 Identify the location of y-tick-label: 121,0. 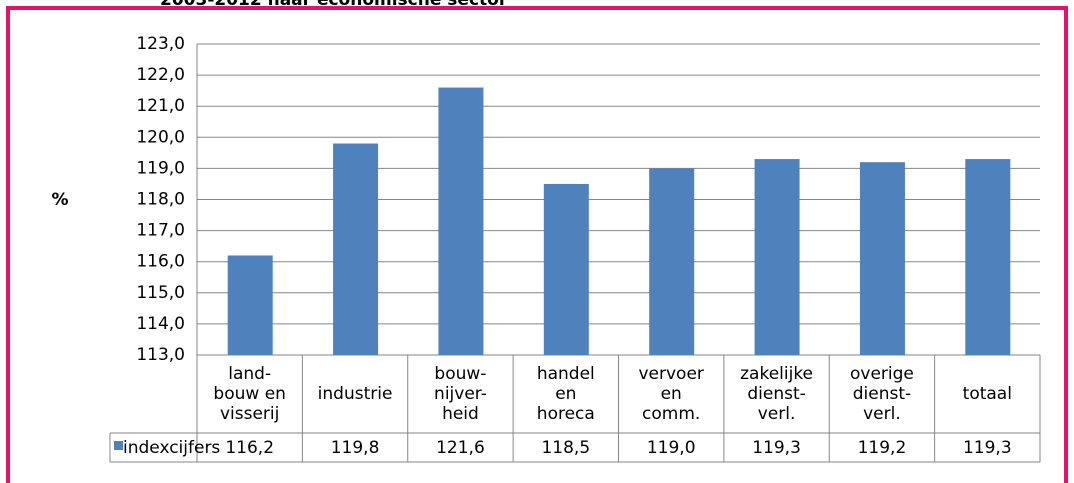
(160, 106).